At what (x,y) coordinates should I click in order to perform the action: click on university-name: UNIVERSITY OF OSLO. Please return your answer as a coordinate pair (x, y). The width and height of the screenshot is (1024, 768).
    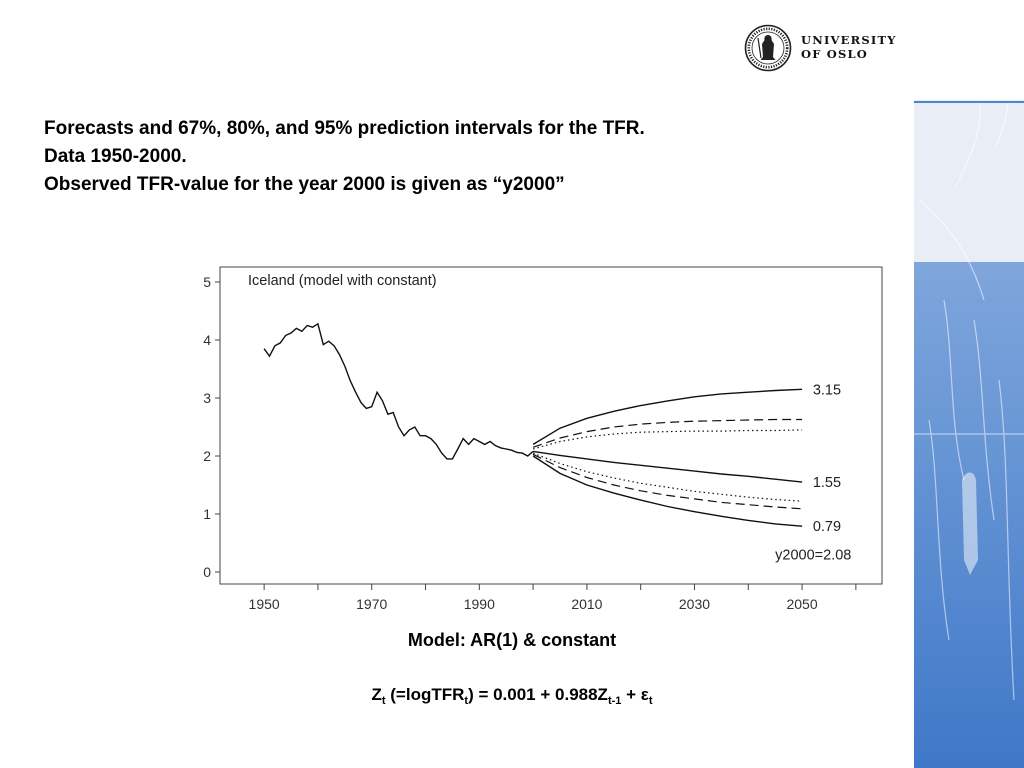
    Looking at the image, I should click on (849, 47).